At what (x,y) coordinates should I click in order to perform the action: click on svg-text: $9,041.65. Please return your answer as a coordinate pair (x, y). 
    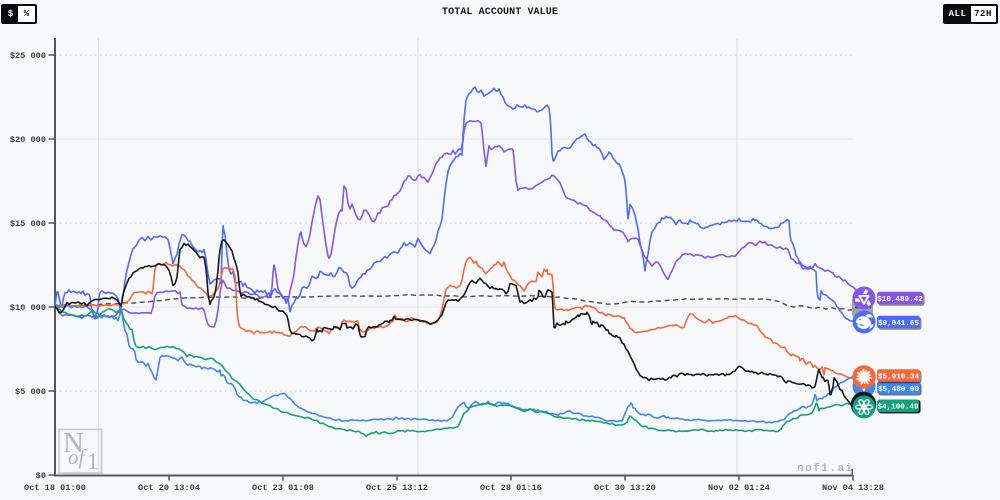
    Looking at the image, I should click on (898, 324).